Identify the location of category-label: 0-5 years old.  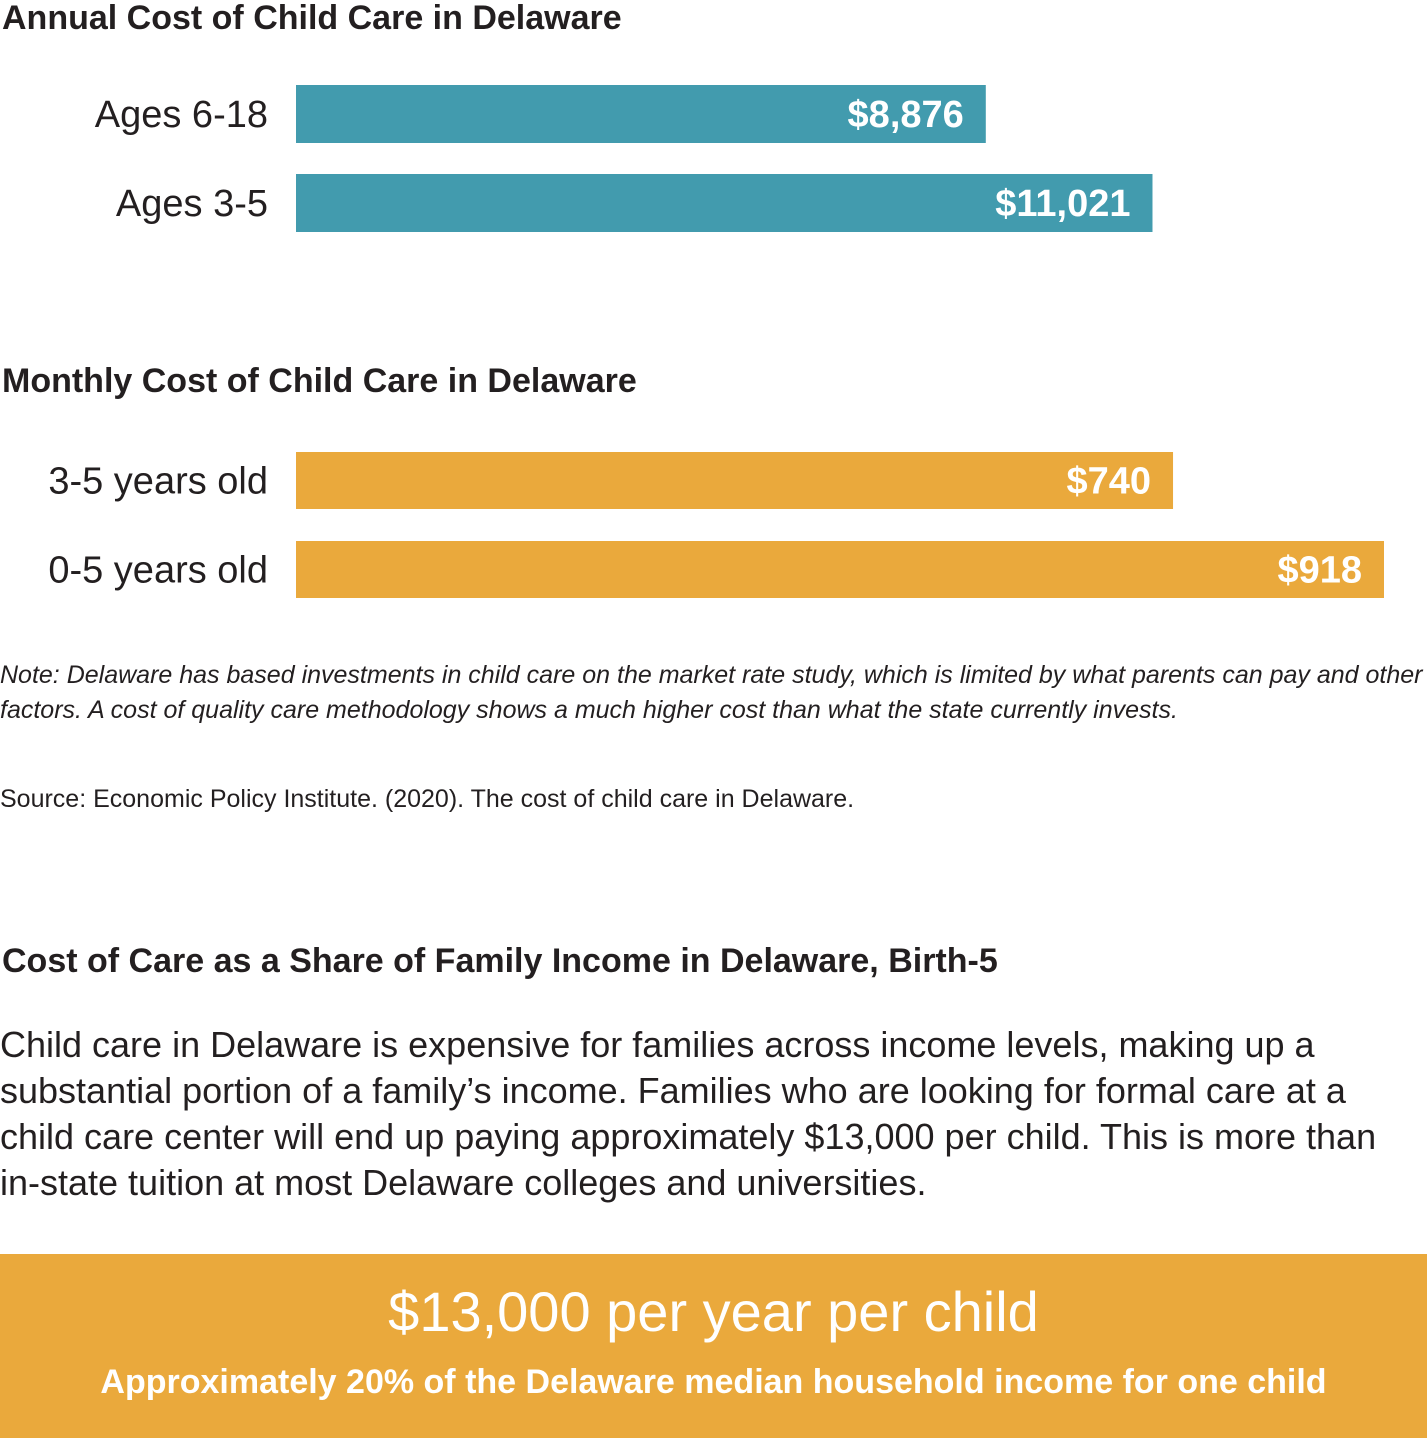
(158, 571).